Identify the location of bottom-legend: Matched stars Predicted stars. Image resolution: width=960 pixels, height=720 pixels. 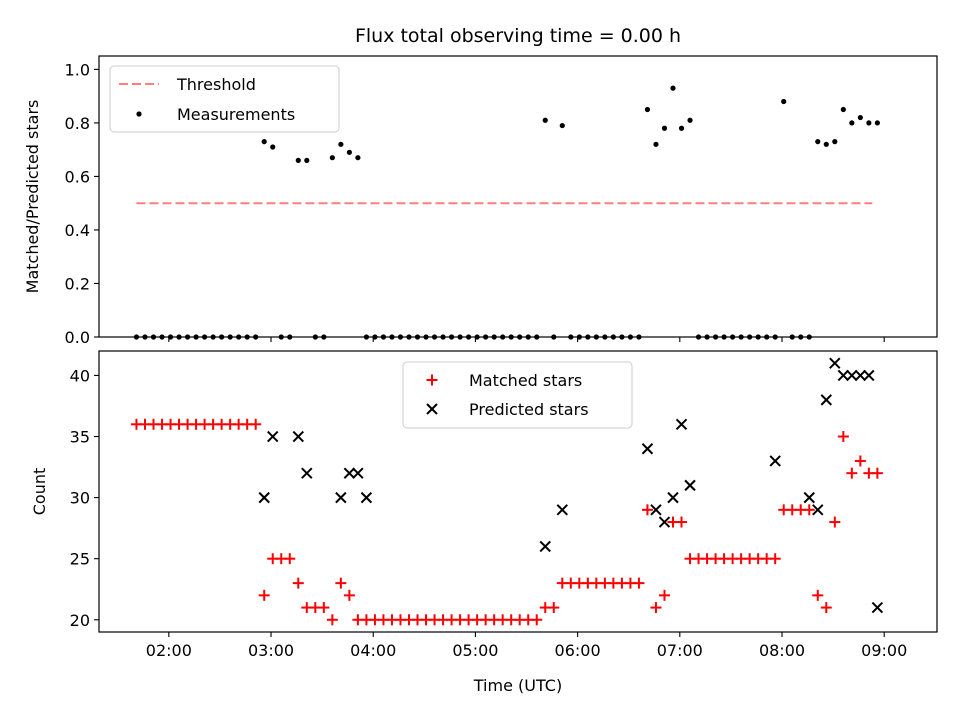
(517, 395).